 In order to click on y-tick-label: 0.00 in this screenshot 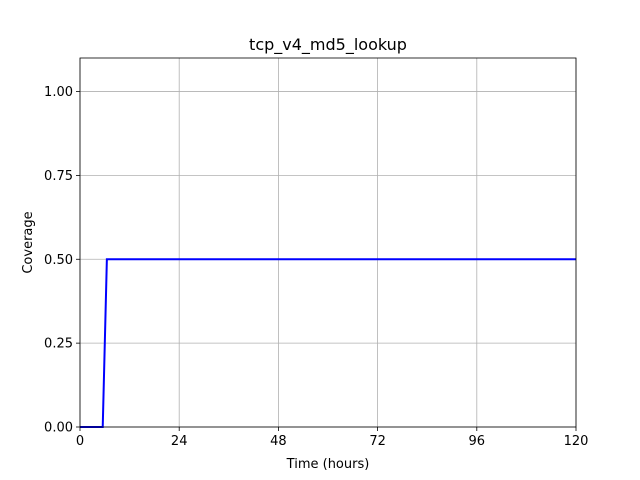, I will do `click(58, 428)`.